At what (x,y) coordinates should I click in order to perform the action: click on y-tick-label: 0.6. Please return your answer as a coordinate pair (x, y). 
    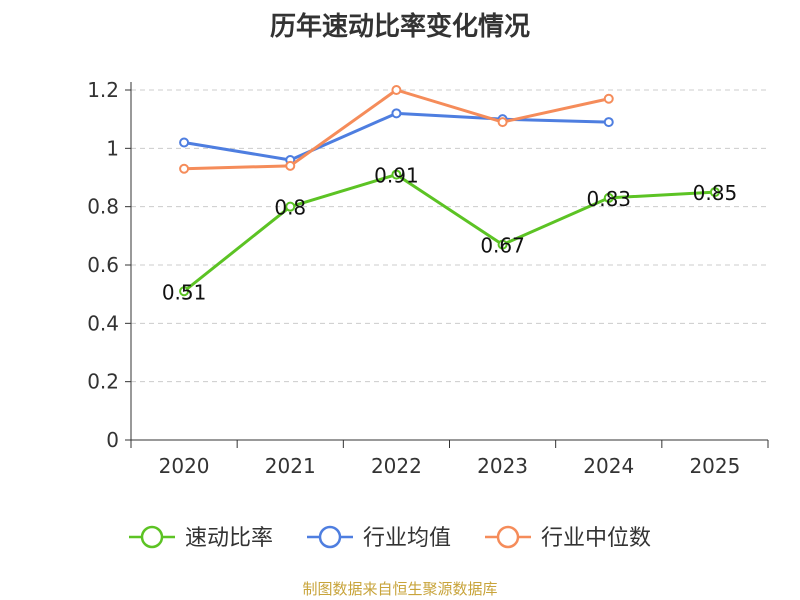
    Looking at the image, I should click on (103, 265).